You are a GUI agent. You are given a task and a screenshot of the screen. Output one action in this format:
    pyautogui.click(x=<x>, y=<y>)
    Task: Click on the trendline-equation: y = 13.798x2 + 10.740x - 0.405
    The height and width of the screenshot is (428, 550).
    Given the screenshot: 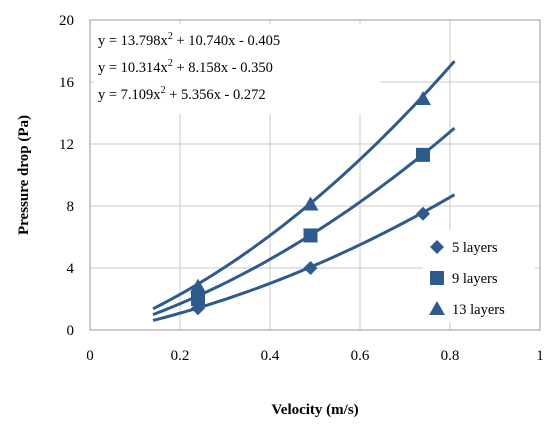 What is the action you would take?
    pyautogui.click(x=189, y=40)
    